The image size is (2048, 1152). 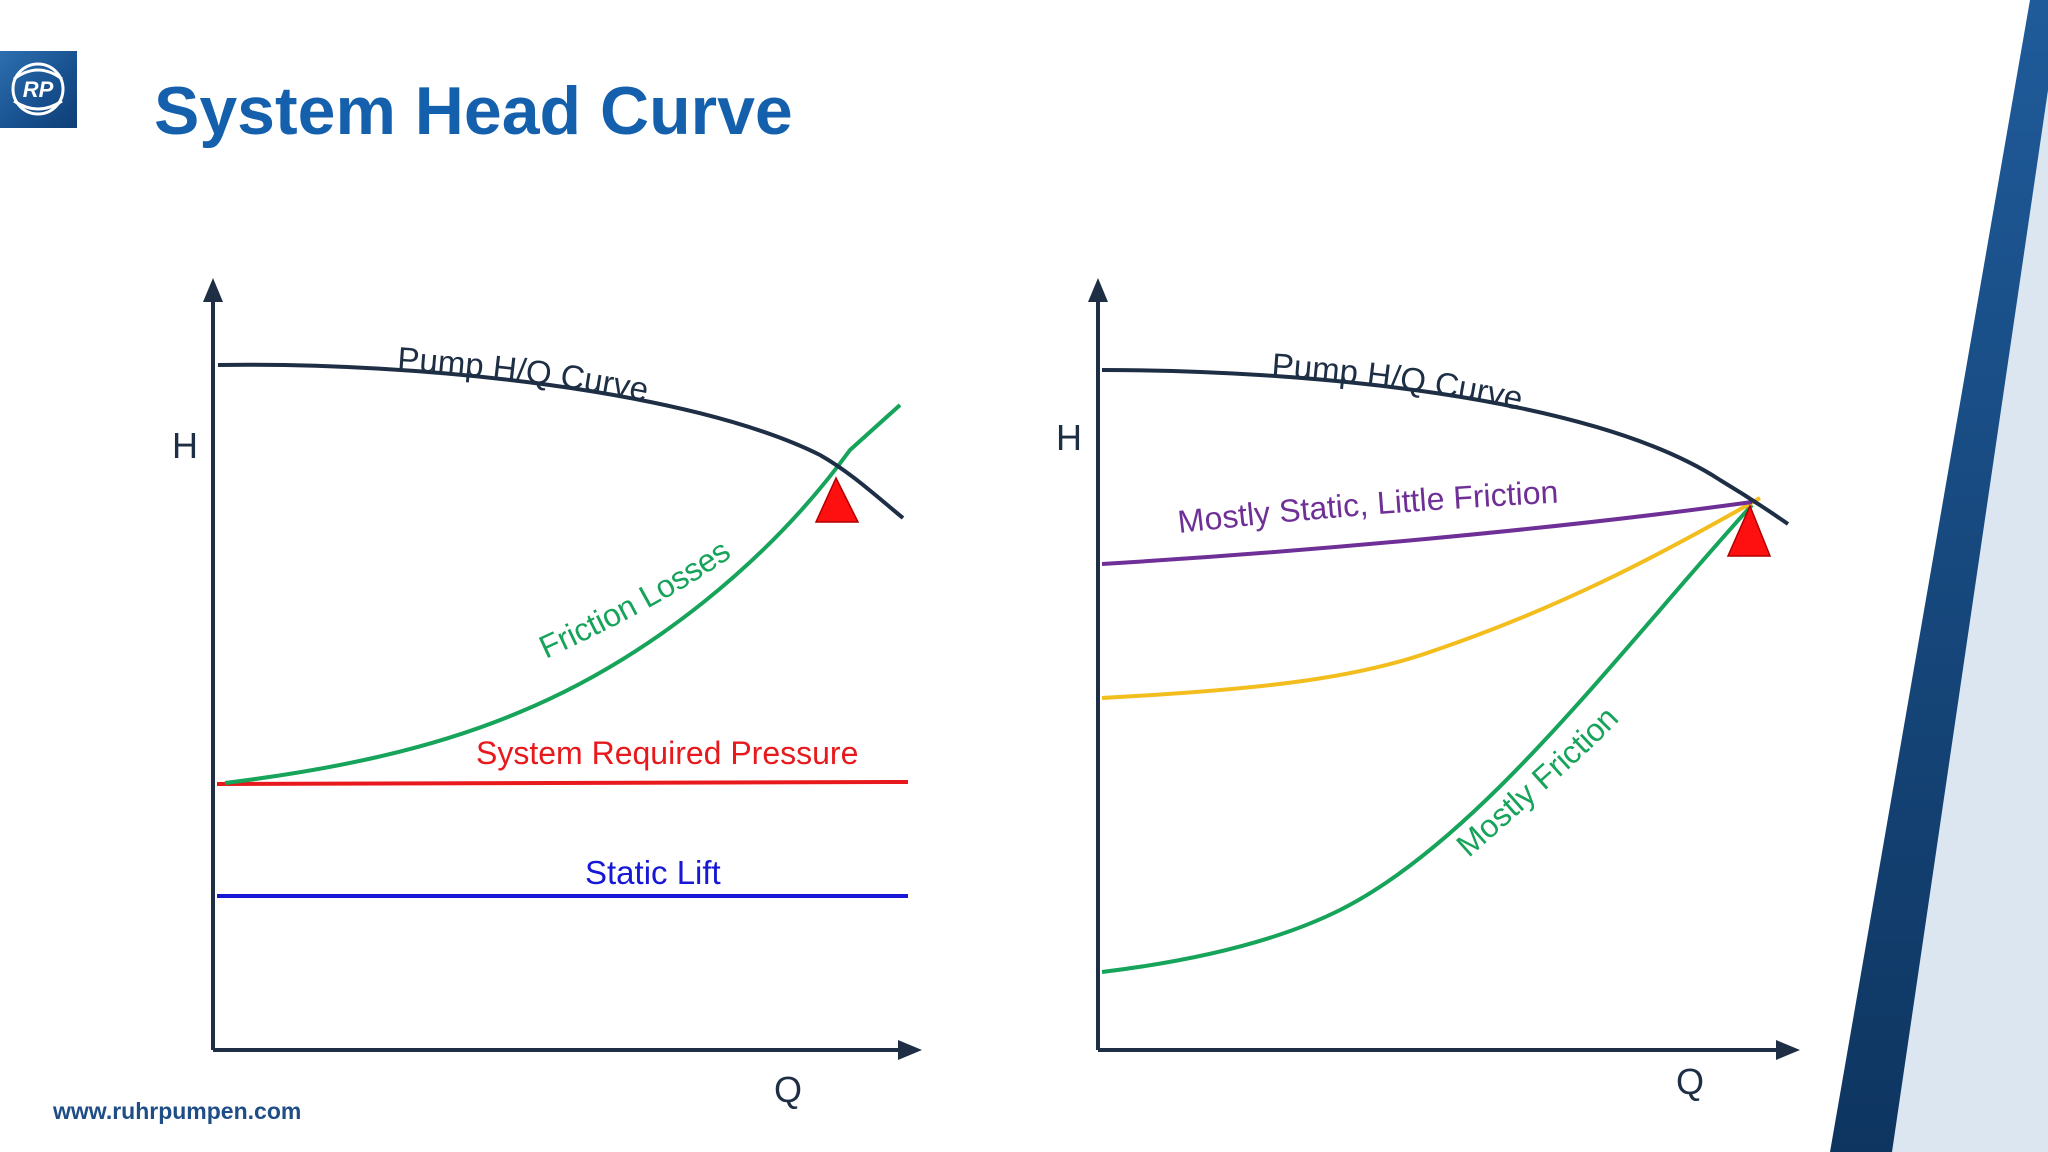 What do you see at coordinates (1788, 1050) in the screenshot?
I see `right-x-axis-arrow` at bounding box center [1788, 1050].